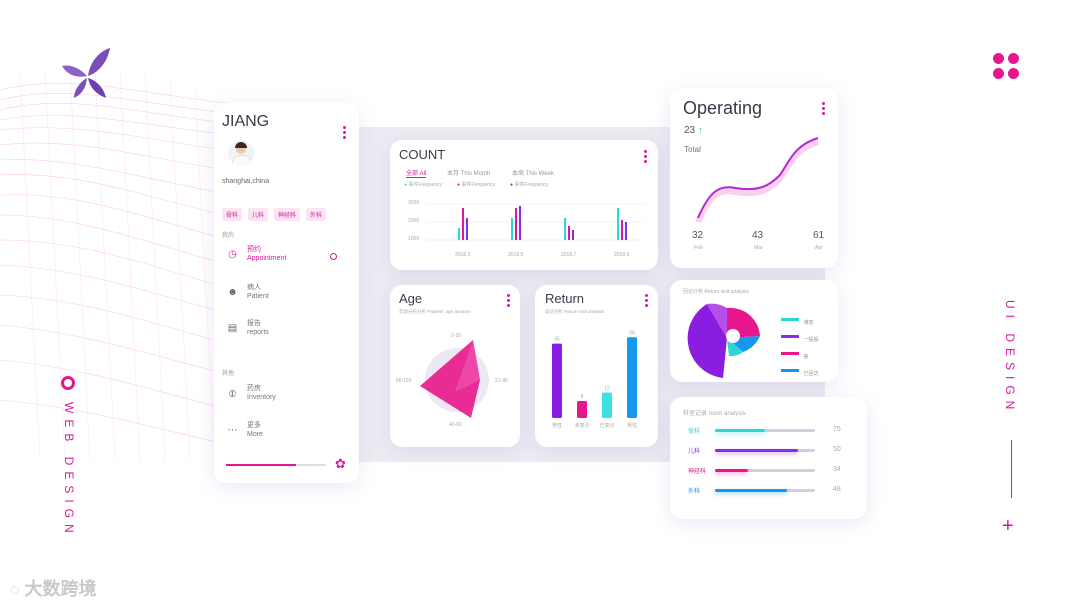  Describe the element at coordinates (819, 248) in the screenshot. I see `operating-month: Apr` at that location.